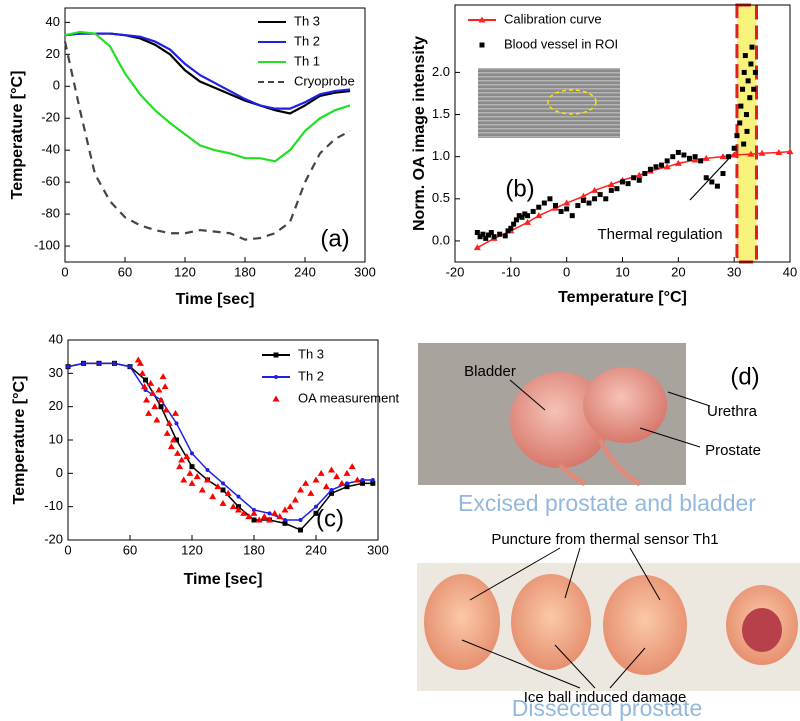 Image resolution: width=800 pixels, height=721 pixels. I want to click on x-tick-label: 40, so click(790, 271).